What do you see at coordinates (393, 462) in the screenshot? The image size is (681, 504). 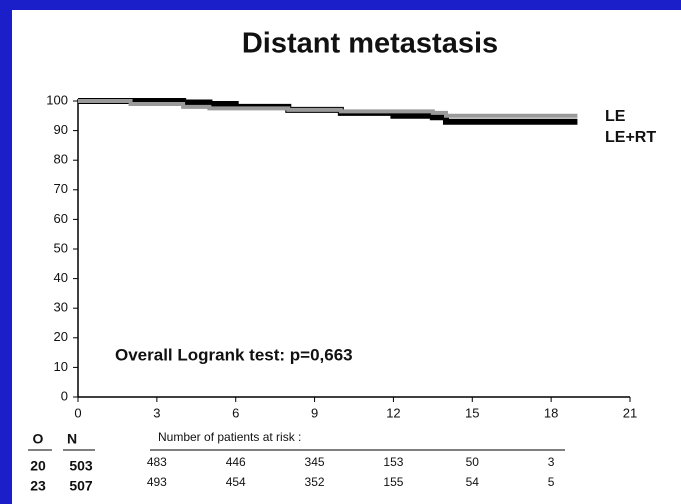 I see `at-risk: 153` at bounding box center [393, 462].